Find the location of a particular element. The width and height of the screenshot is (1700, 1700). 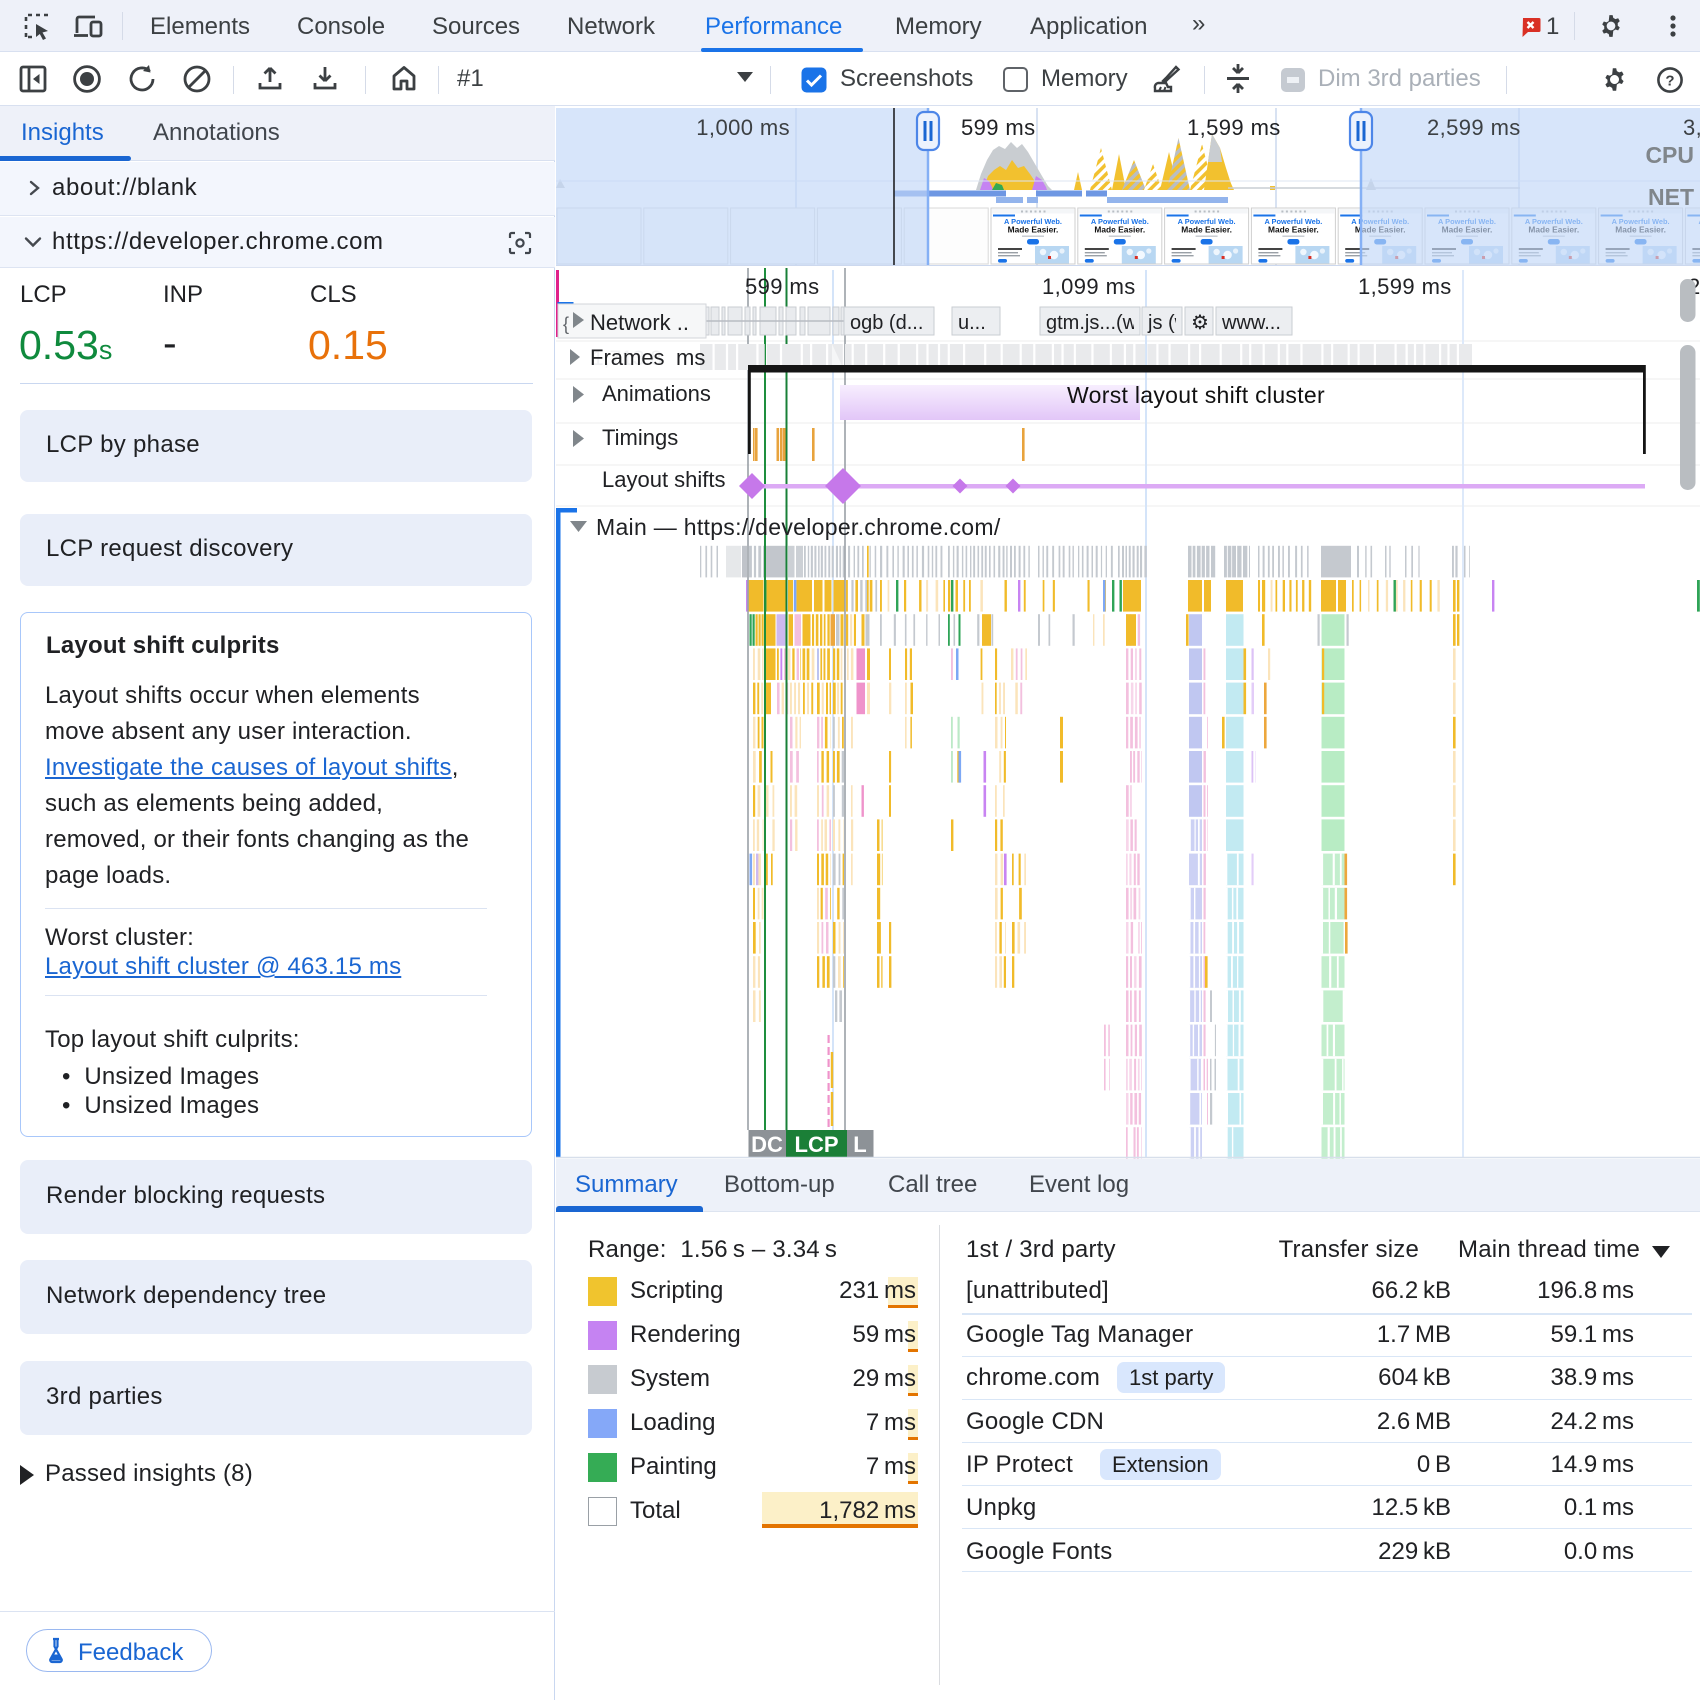

svg-text: DC is located at coordinates (767, 1144).